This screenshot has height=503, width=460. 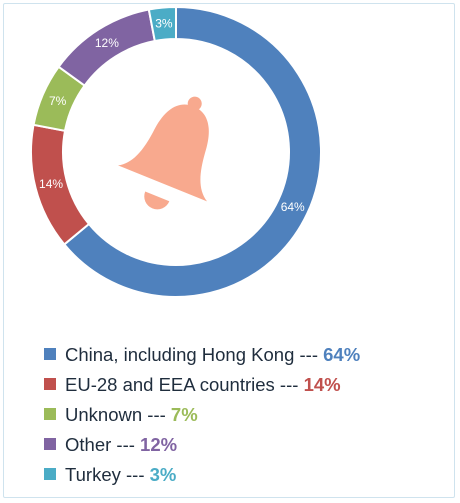 What do you see at coordinates (163, 153) in the screenshot?
I see `bell-icon` at bounding box center [163, 153].